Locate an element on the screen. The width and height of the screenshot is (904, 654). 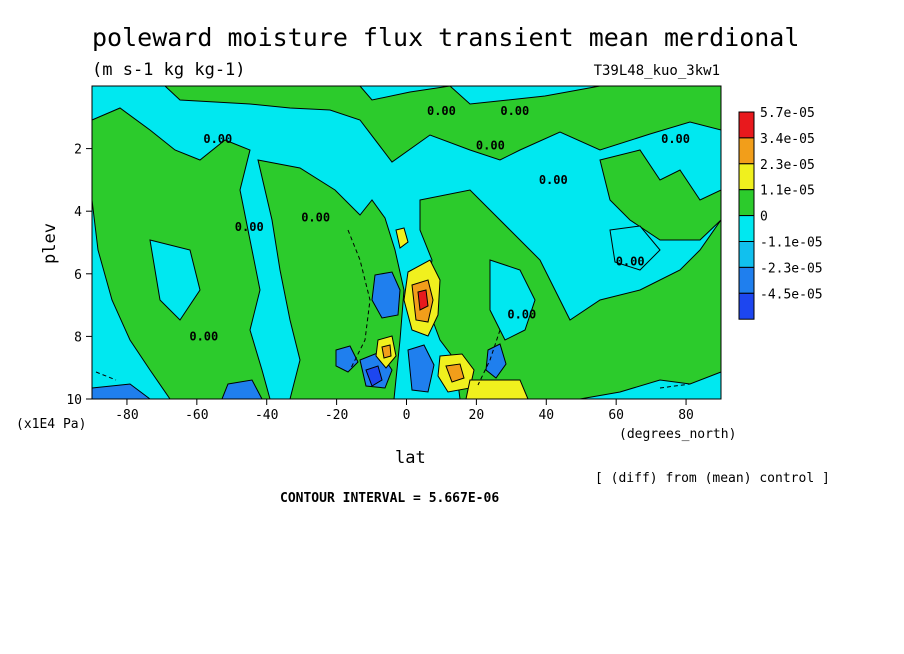
y-tick-label: 6 is located at coordinates (78, 275).